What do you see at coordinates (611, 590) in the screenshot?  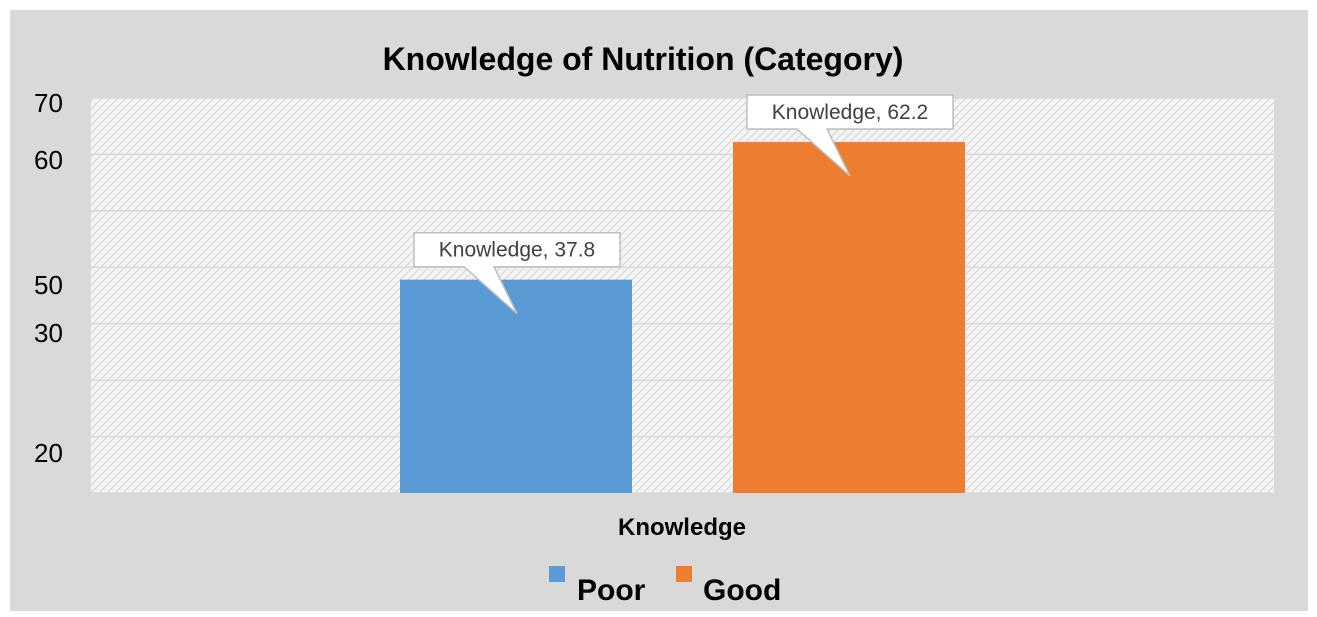 I see `legend-label: Poor` at bounding box center [611, 590].